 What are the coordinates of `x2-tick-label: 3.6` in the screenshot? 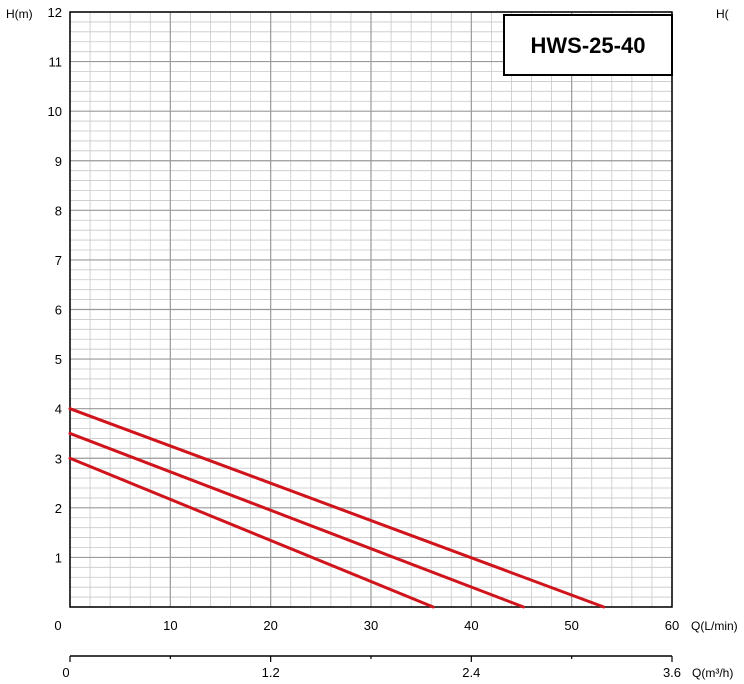 It's located at (672, 672).